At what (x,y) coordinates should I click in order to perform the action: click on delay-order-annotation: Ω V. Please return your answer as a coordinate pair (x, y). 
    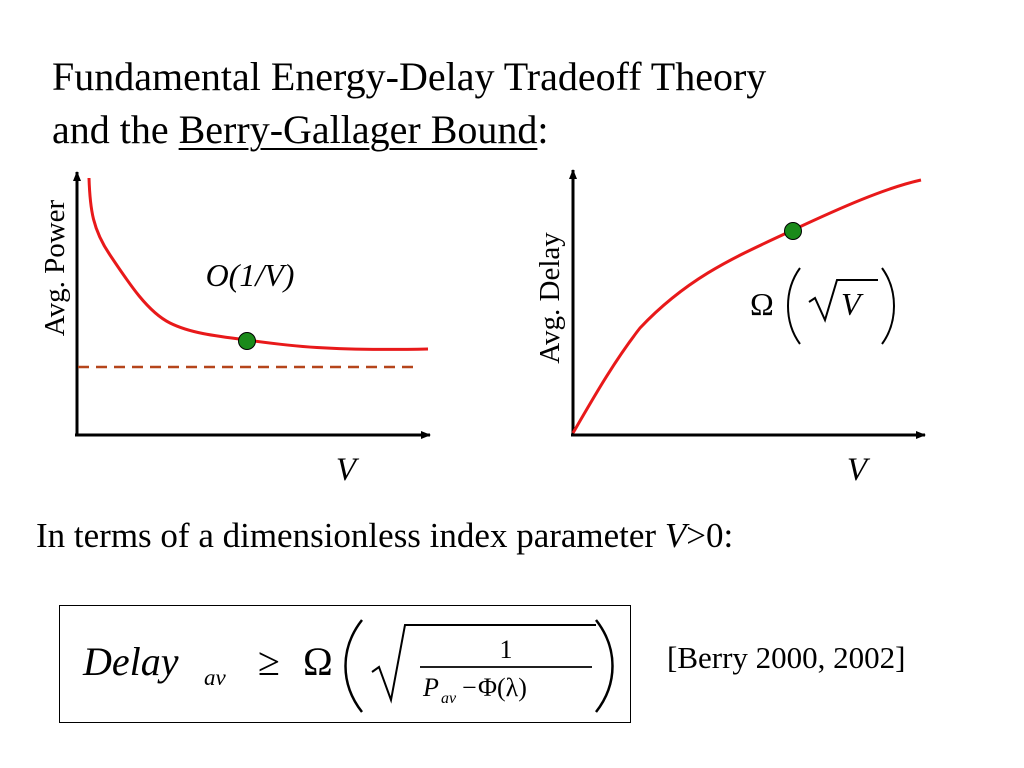
    Looking at the image, I should click on (822, 306).